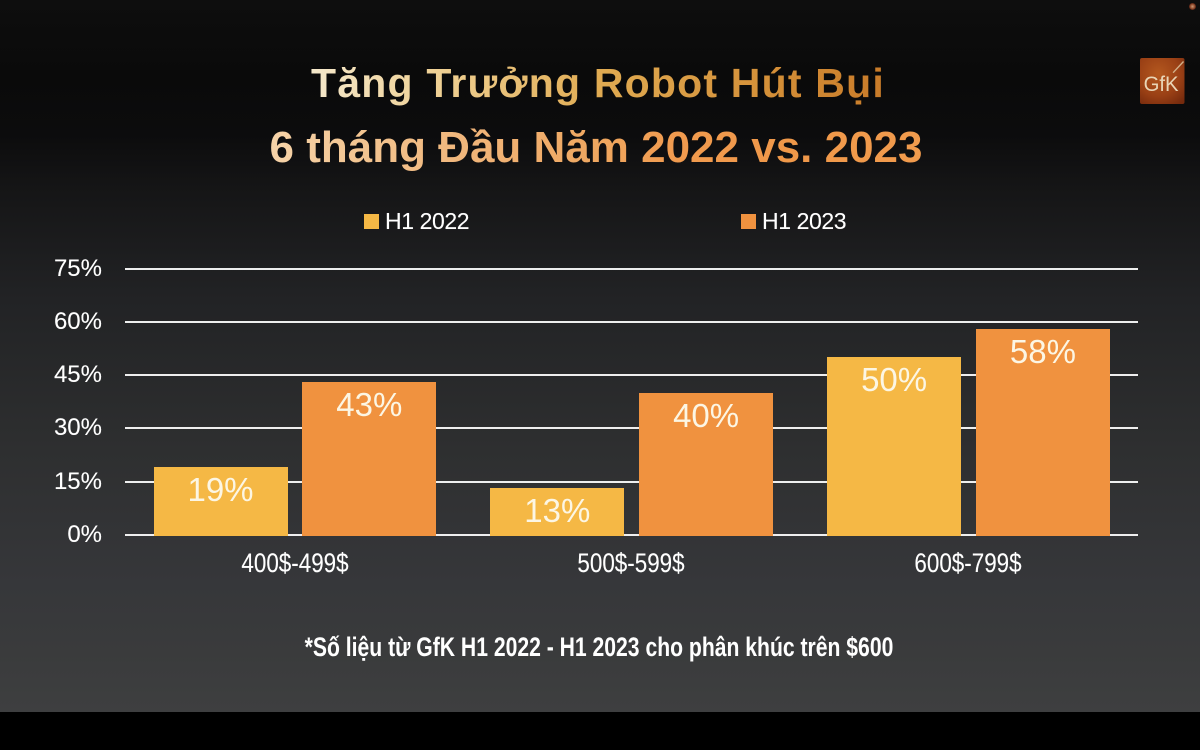 This screenshot has height=750, width=1200. Describe the element at coordinates (1161, 84) in the screenshot. I see `svg-text: GfK` at that location.